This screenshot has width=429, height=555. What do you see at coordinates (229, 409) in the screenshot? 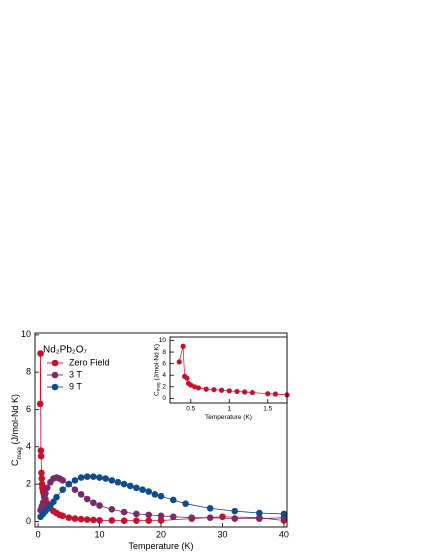
I see `x-tick-label: 1` at bounding box center [229, 409].